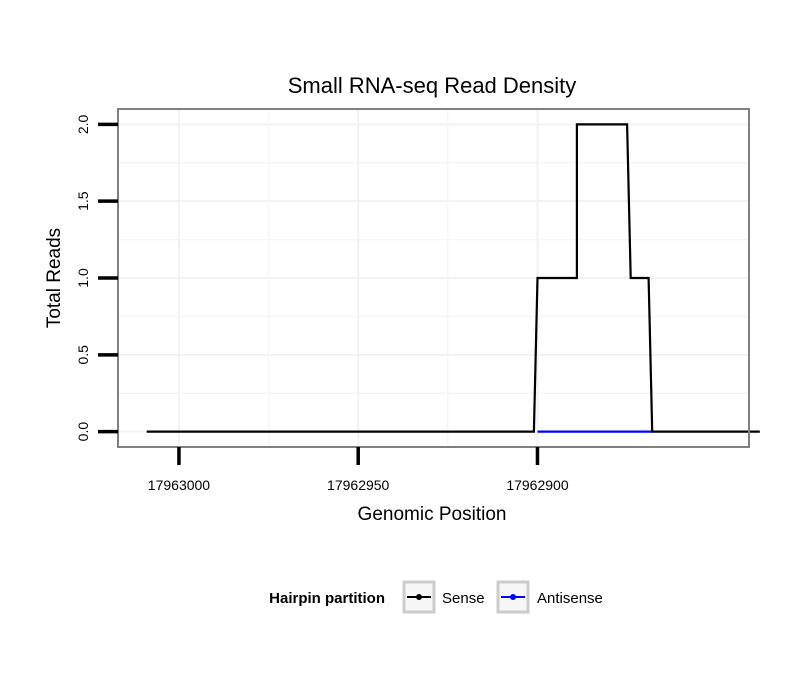 This screenshot has width=810, height=690. Describe the element at coordinates (358, 485) in the screenshot. I see `x-tick-label: 17962950` at that location.